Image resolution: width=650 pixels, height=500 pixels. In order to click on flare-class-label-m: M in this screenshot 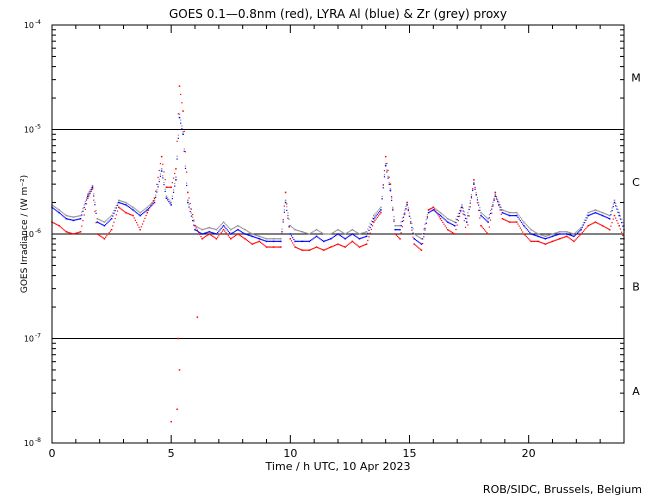, I will do `click(636, 77)`.